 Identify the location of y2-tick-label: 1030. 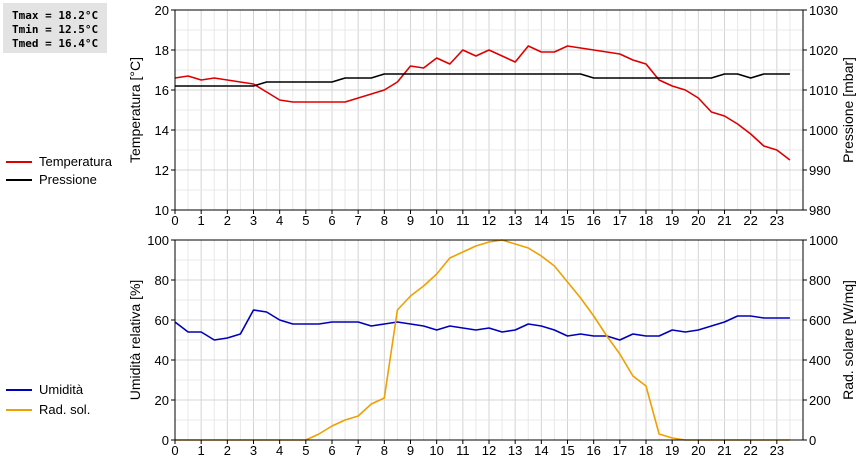
(823, 10).